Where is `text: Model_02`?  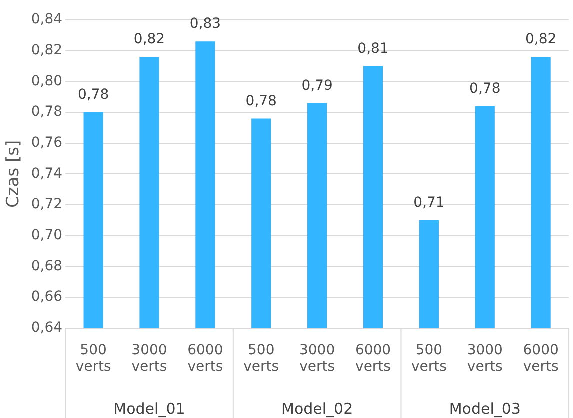
text: Model_02 is located at coordinates (317, 409).